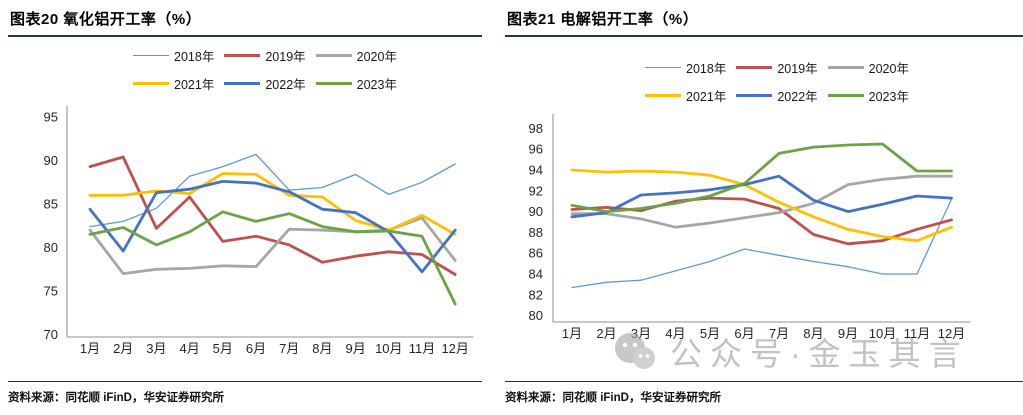 This screenshot has height=415, width=1023. I want to click on left-chart-column: 图表20 氧化铝开工率（%）, so click(245, 21).